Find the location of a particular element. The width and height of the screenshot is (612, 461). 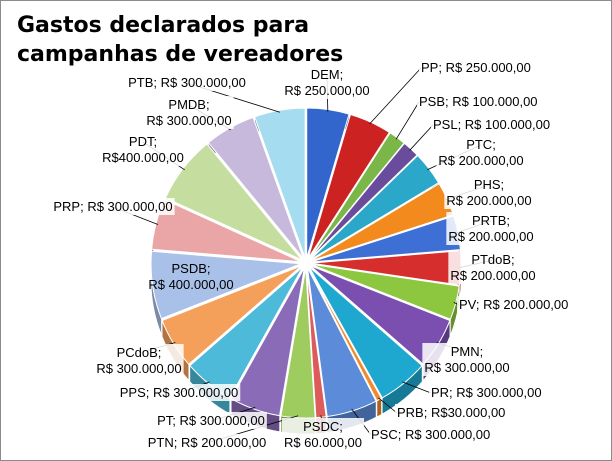

slice-label-box-pdt is located at coordinates (143, 149).